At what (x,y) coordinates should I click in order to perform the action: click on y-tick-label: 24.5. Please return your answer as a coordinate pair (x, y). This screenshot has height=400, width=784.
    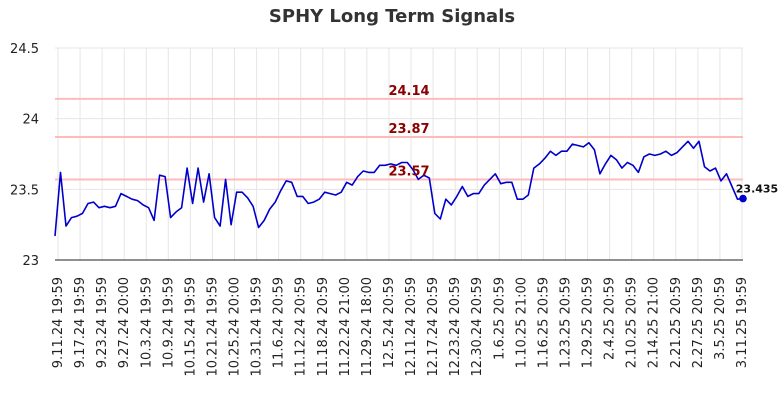
    Looking at the image, I should click on (24, 49).